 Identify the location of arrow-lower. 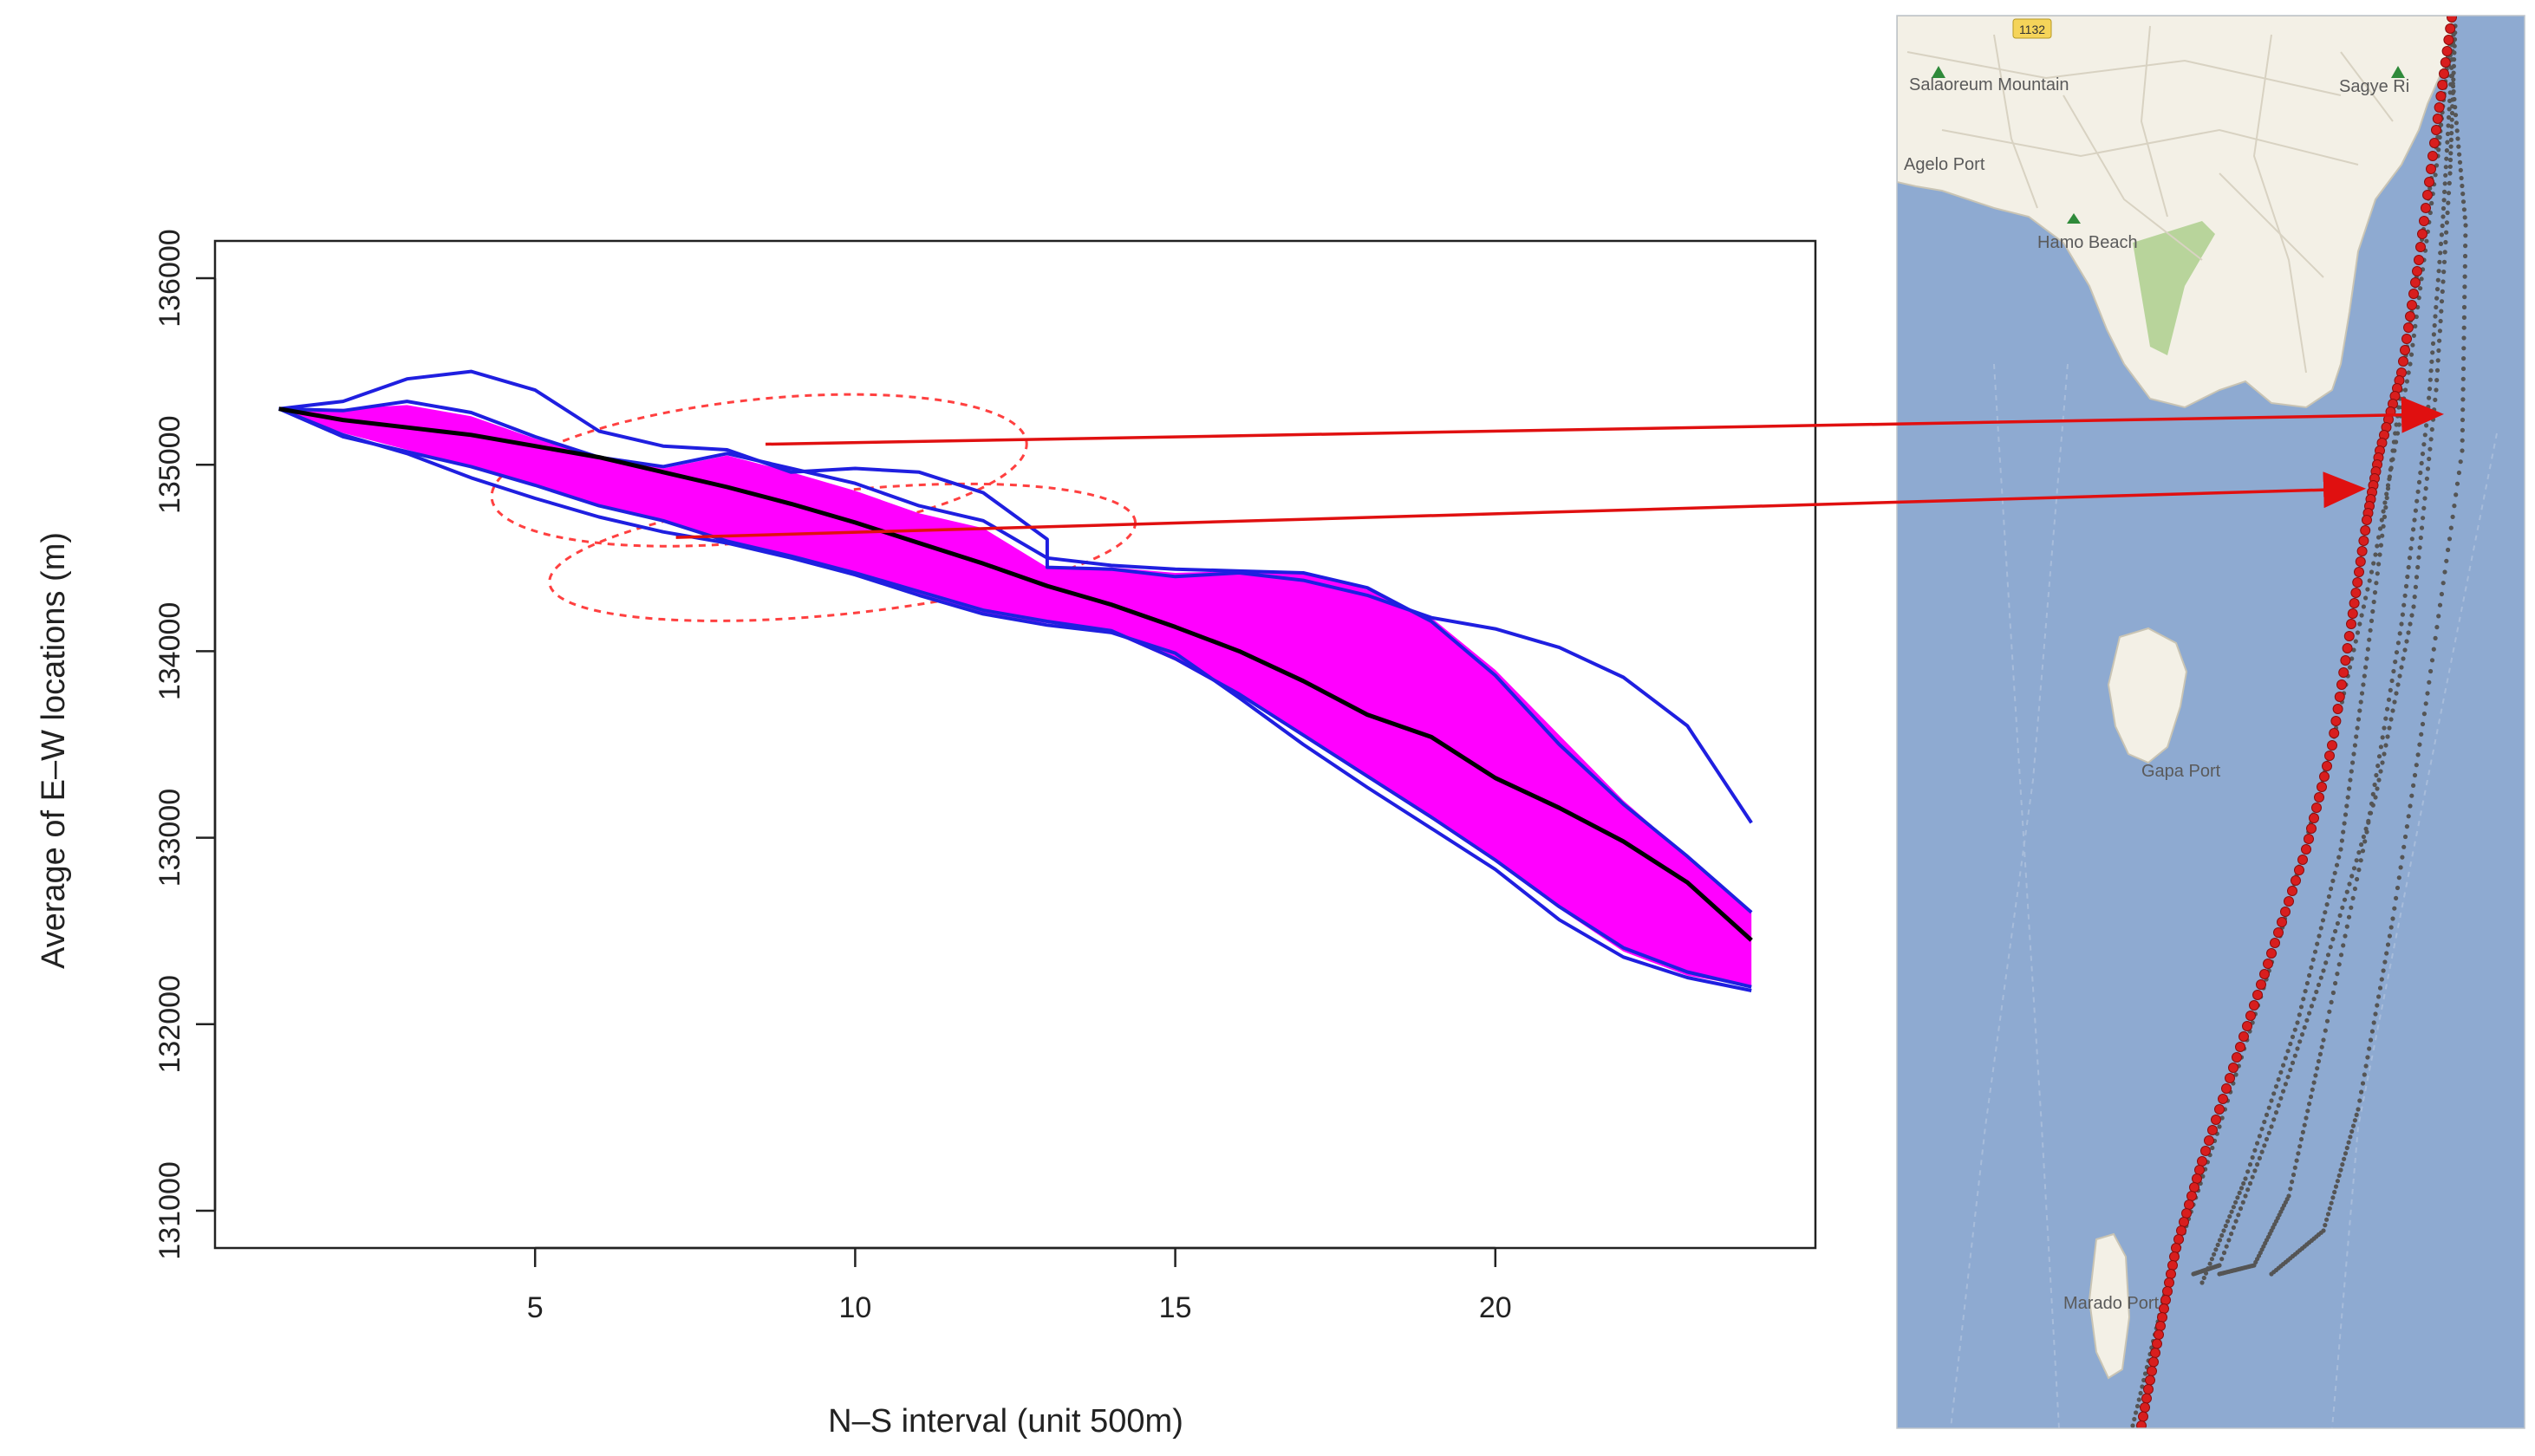
(1520, 505).